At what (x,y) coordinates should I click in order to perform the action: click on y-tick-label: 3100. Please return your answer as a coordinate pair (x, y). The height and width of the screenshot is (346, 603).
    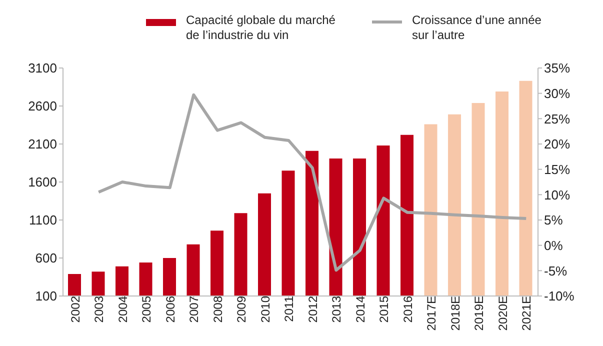
    Looking at the image, I should click on (42, 68).